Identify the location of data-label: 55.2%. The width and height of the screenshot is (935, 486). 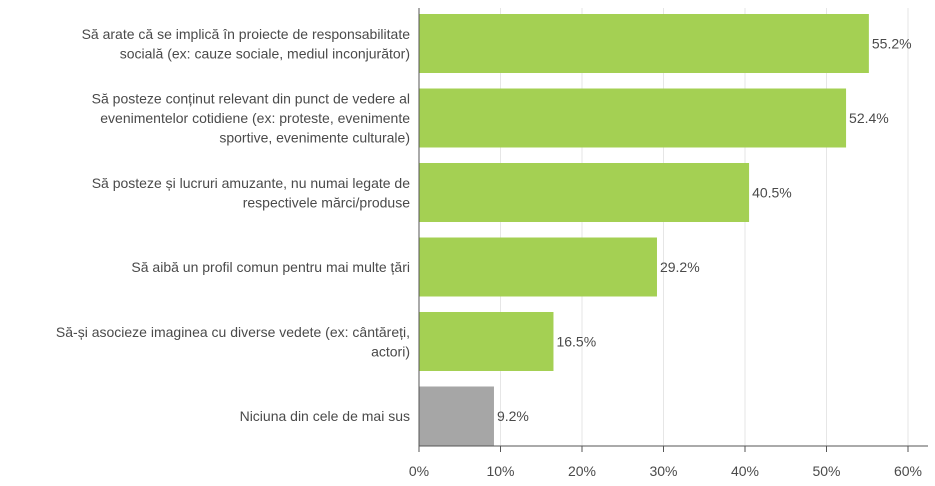
(892, 44).